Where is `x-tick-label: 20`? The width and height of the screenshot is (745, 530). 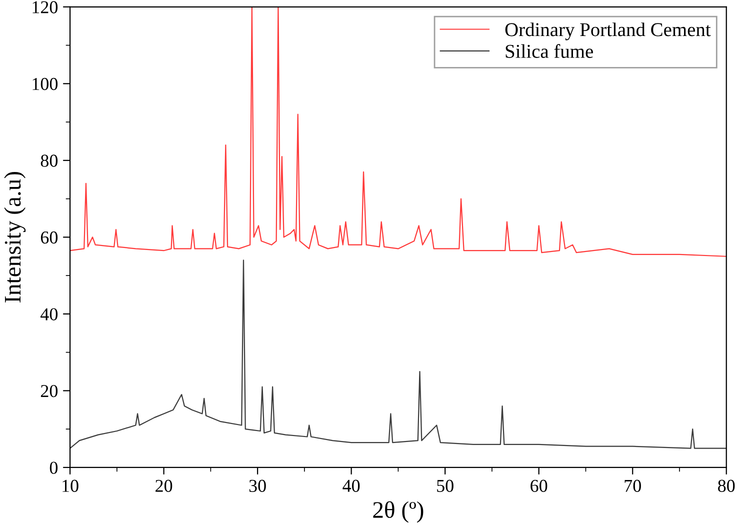
x-tick-label: 20 is located at coordinates (164, 486).